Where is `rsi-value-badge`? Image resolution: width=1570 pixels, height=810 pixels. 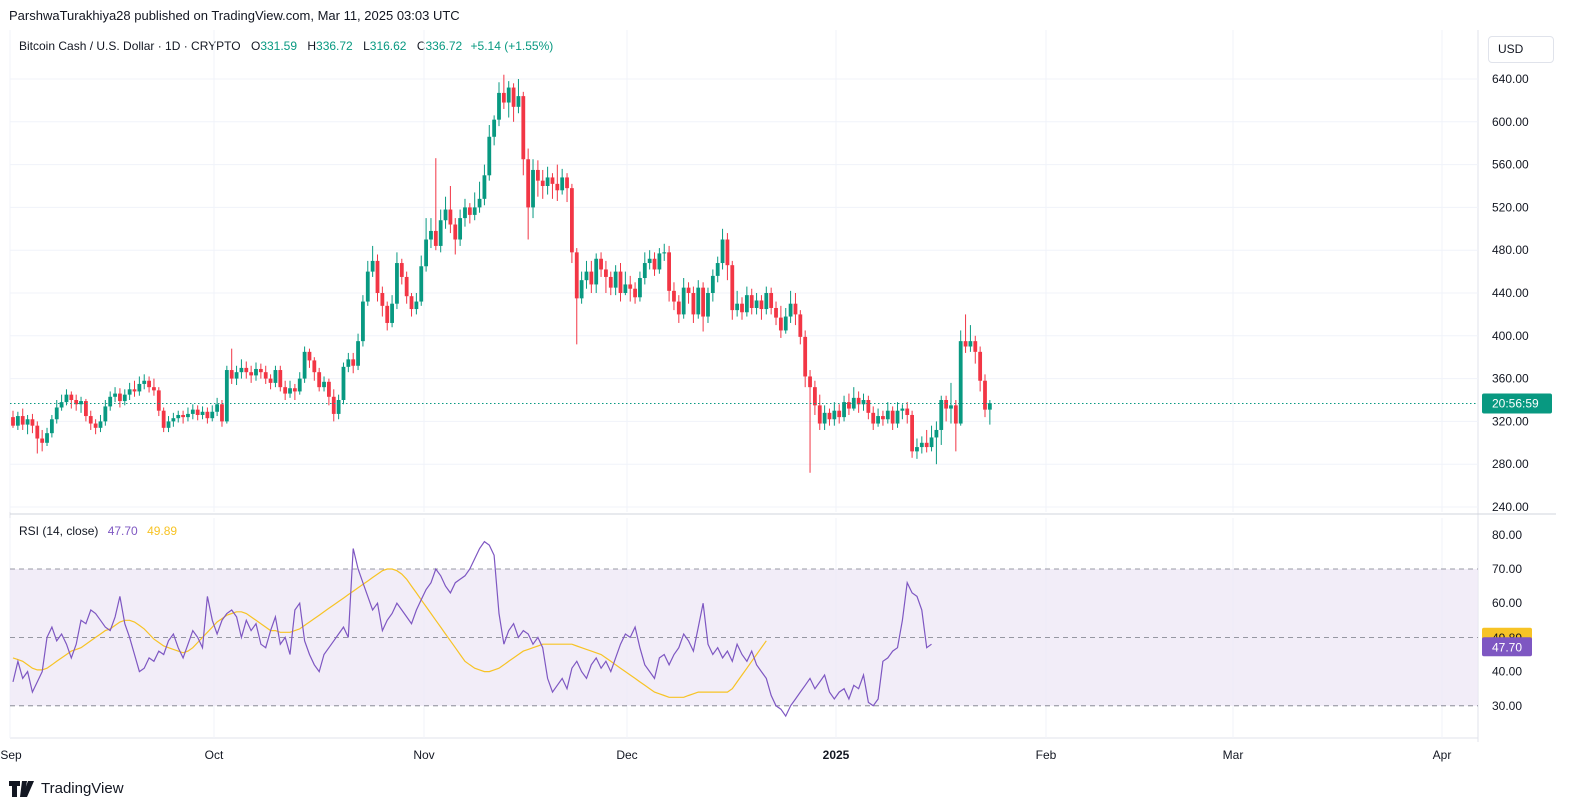
rsi-value-badge is located at coordinates (1507, 647).